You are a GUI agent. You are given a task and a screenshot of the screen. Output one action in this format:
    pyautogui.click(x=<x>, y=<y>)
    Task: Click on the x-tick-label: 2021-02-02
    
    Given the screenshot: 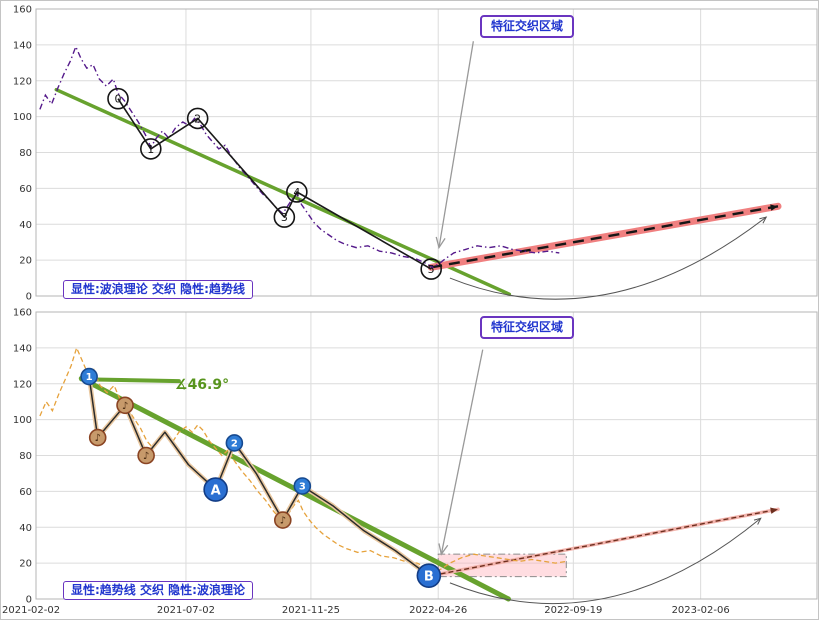 What is the action you would take?
    pyautogui.click(x=31, y=610)
    